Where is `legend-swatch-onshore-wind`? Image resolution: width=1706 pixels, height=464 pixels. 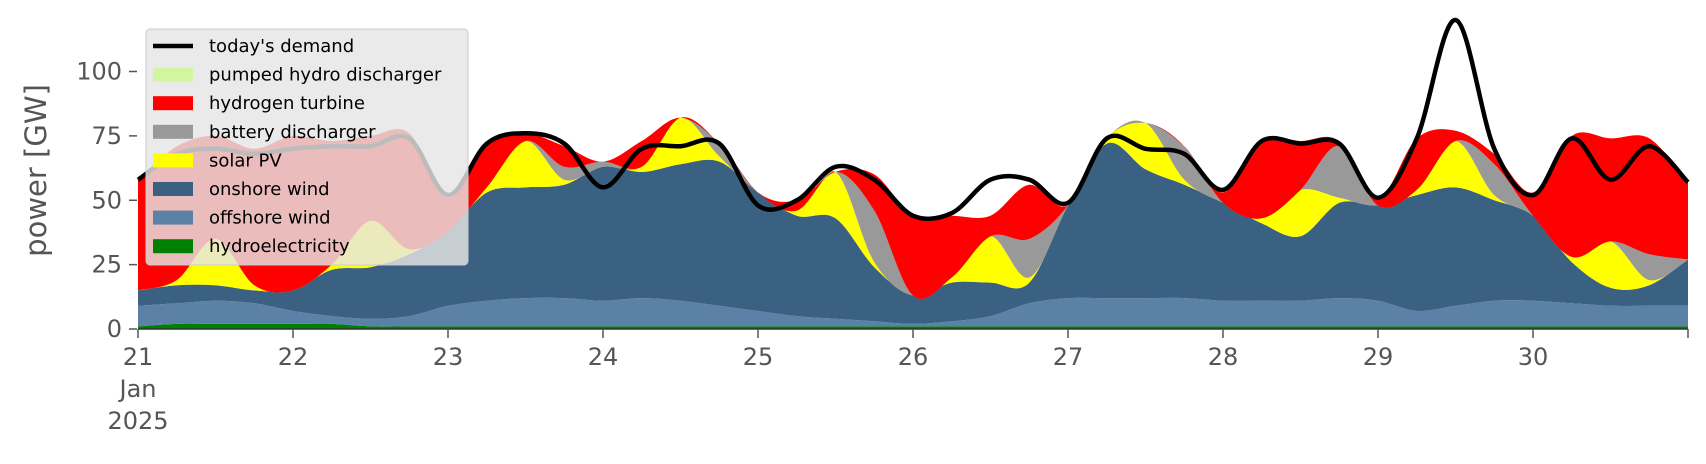
legend-swatch-onshore-wind is located at coordinates (173, 189).